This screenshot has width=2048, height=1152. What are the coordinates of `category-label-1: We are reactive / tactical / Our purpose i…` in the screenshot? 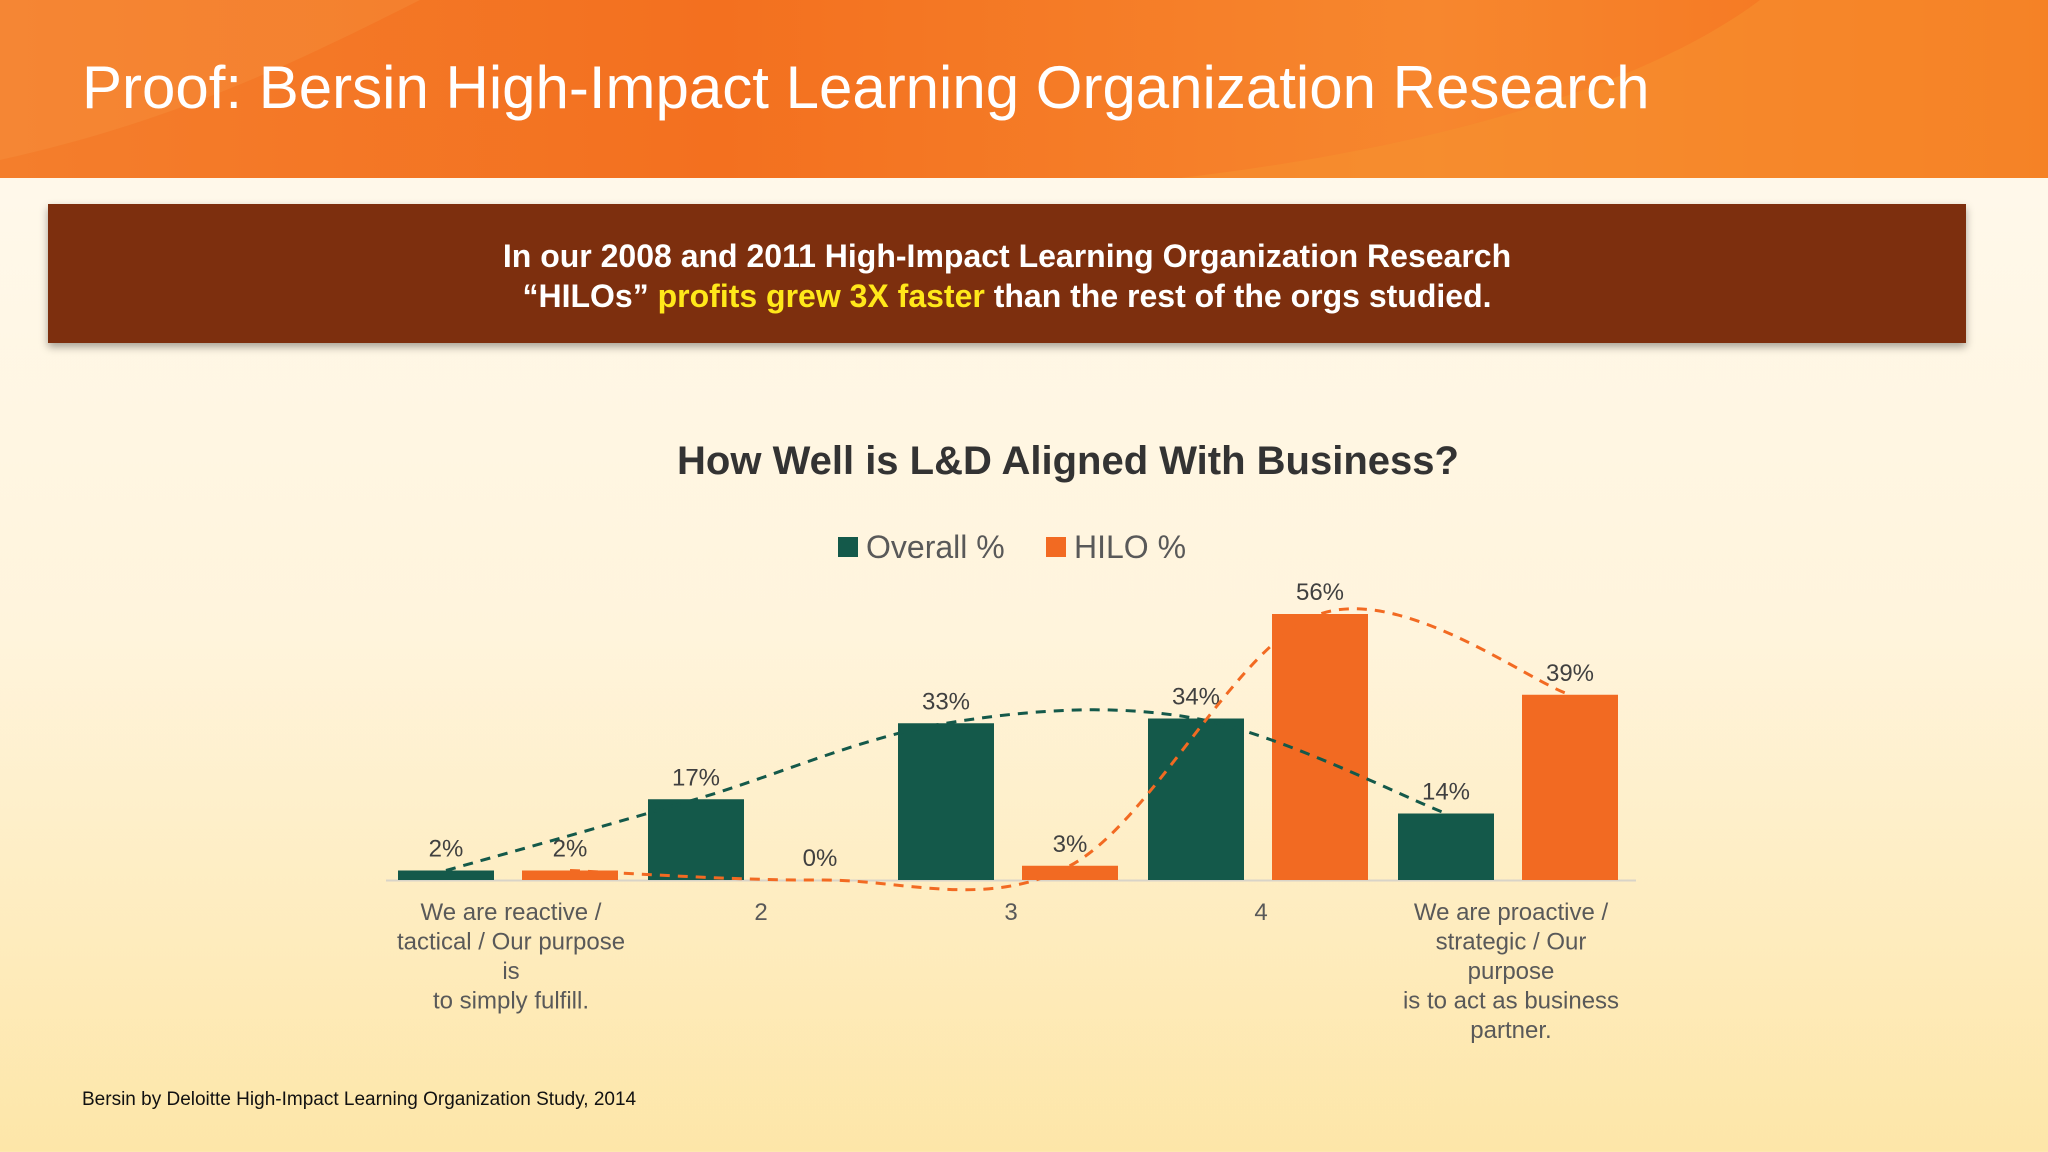 It's located at (511, 957).